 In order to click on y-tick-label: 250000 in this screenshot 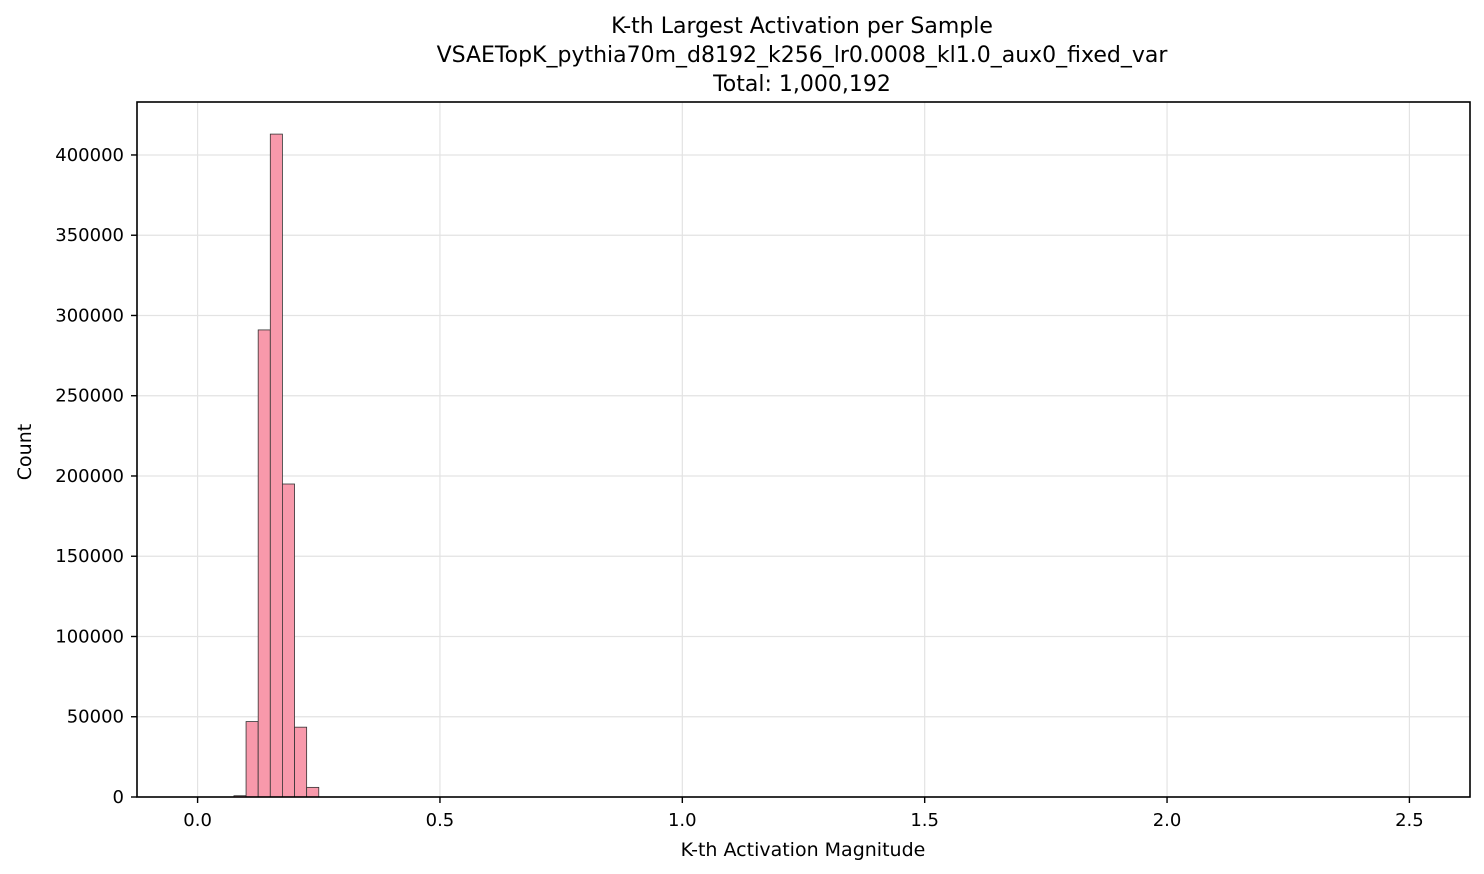, I will do `click(89, 396)`.